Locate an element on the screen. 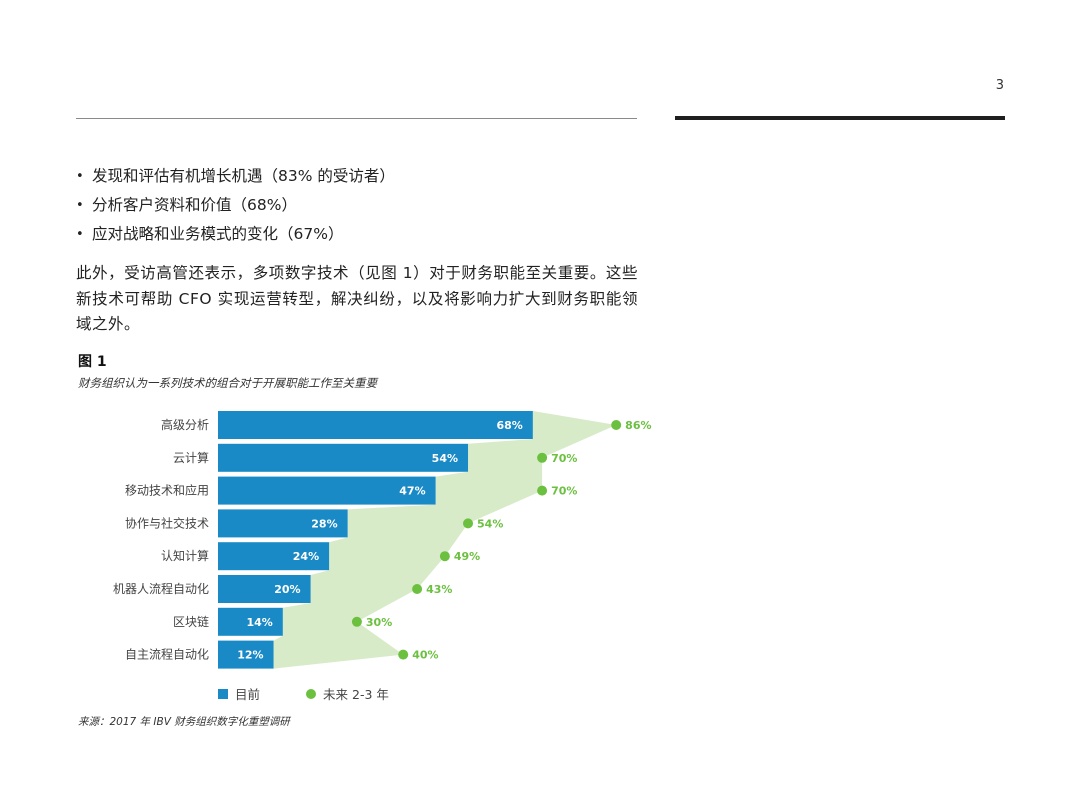 The height and width of the screenshot is (810, 1080). future-value-label: 49% is located at coordinates (467, 556).